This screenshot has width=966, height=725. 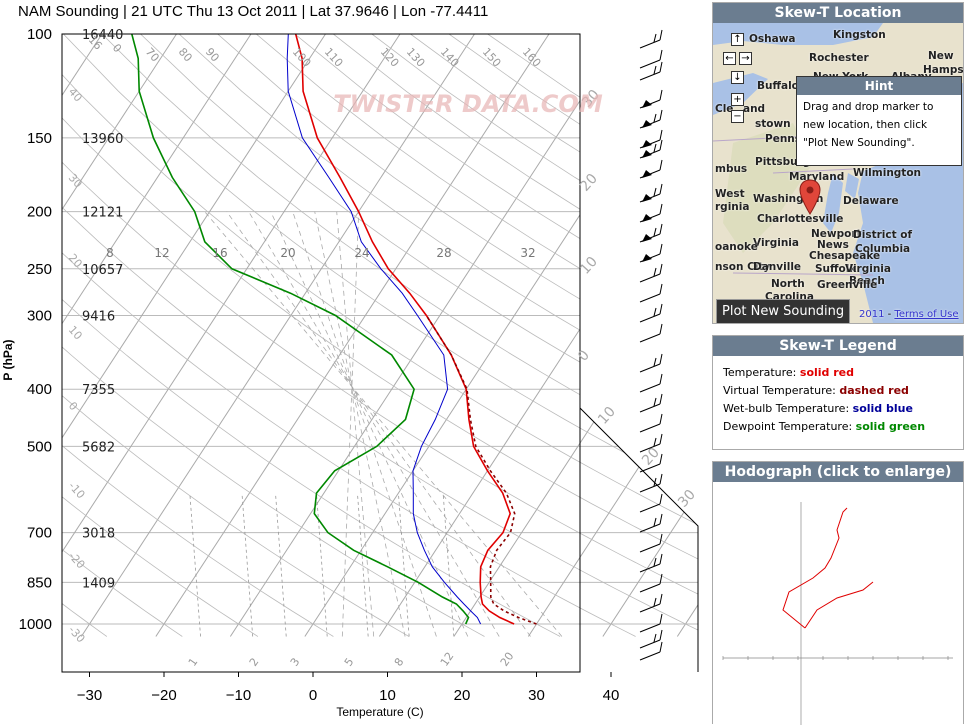 I want to click on terms-of-use-link: Terms of Use, so click(x=926, y=314).